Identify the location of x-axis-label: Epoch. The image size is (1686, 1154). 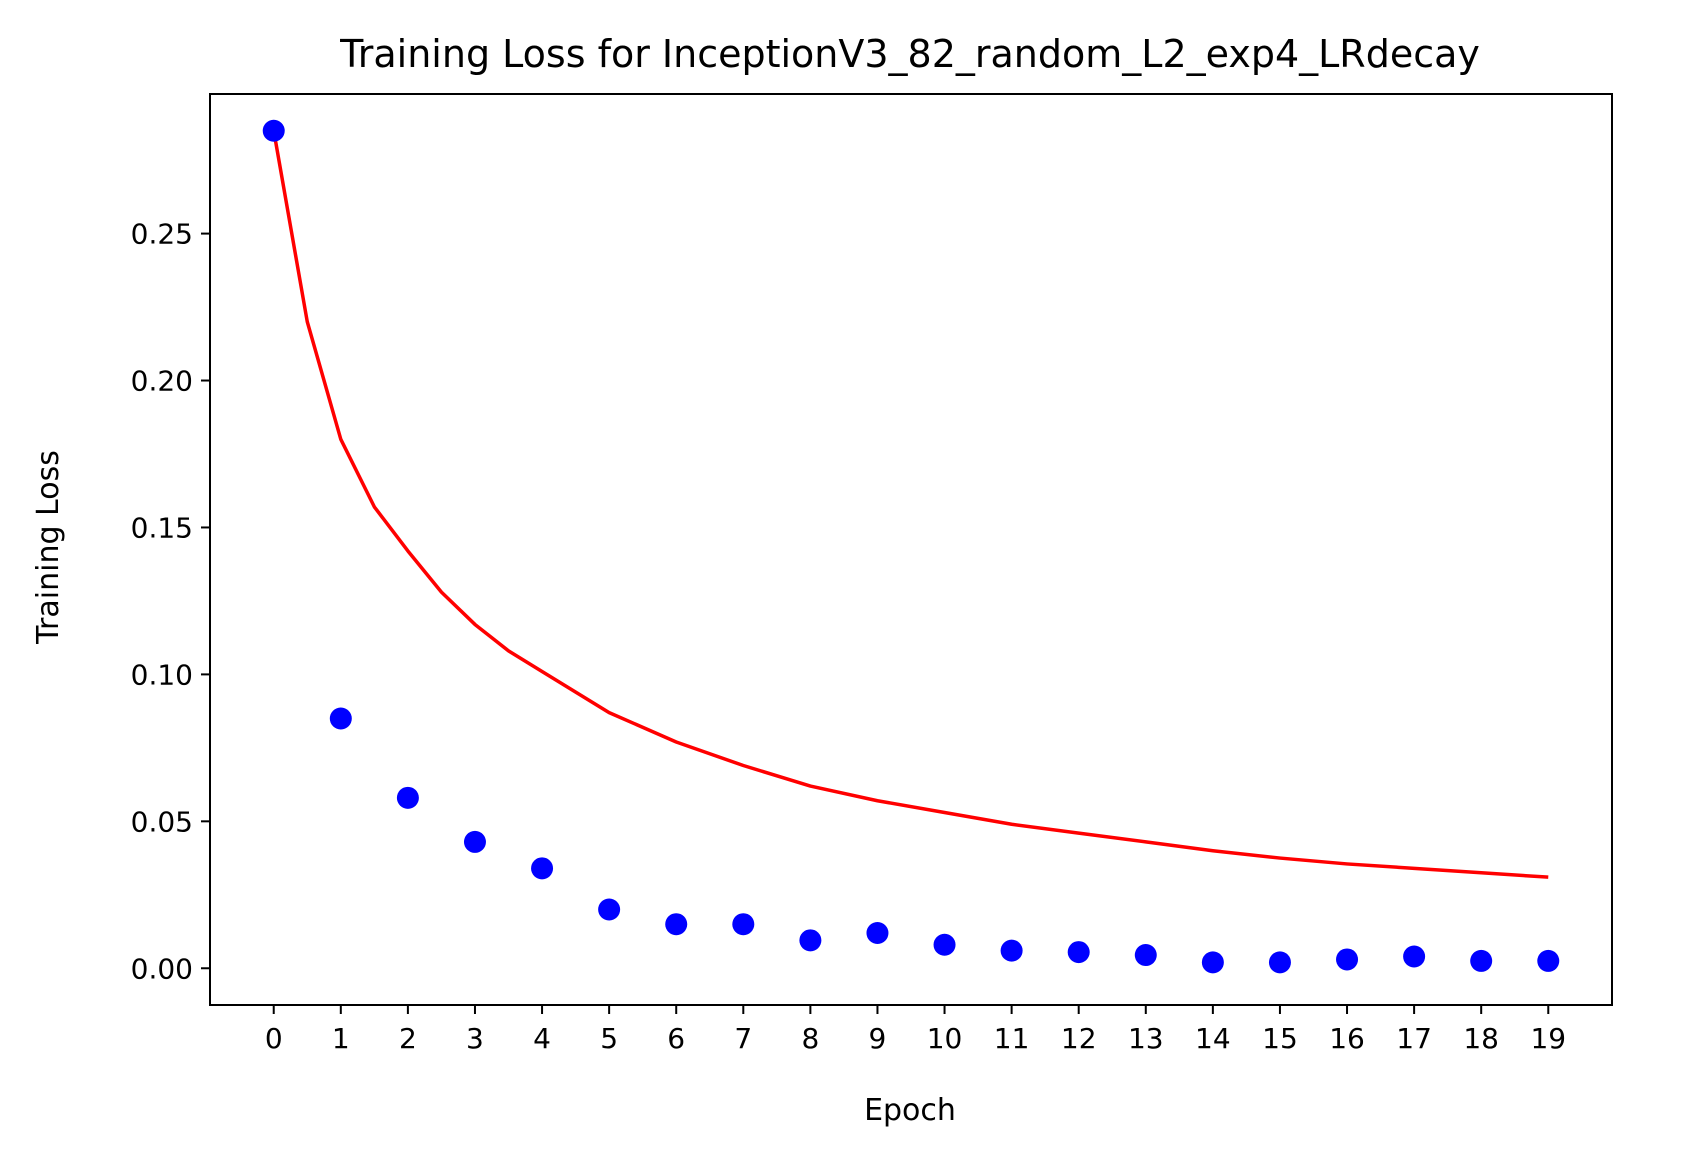
(910, 1110).